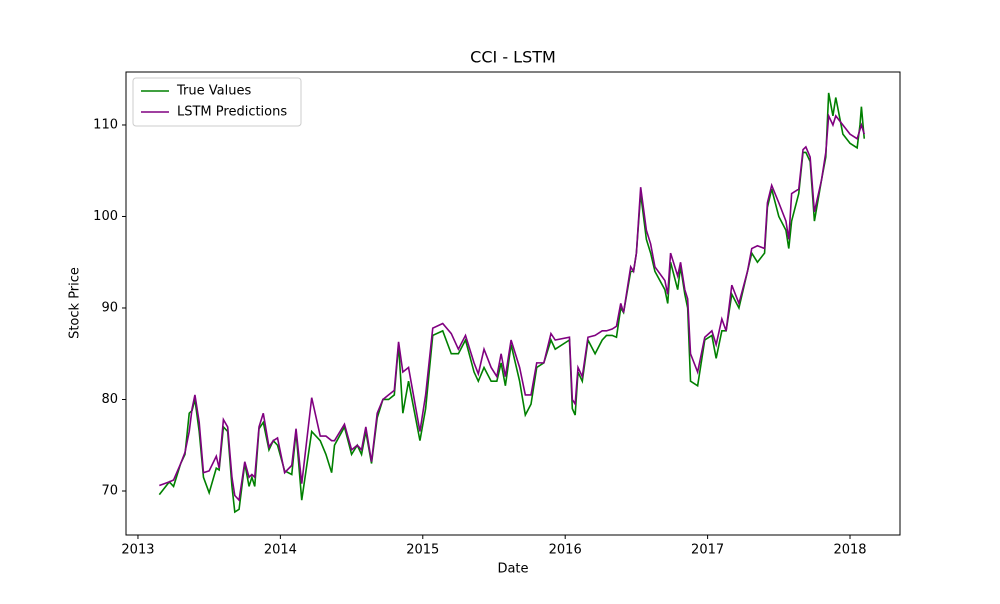  Describe the element at coordinates (513, 57) in the screenshot. I see `chart-title: CCI - LSTM` at that location.